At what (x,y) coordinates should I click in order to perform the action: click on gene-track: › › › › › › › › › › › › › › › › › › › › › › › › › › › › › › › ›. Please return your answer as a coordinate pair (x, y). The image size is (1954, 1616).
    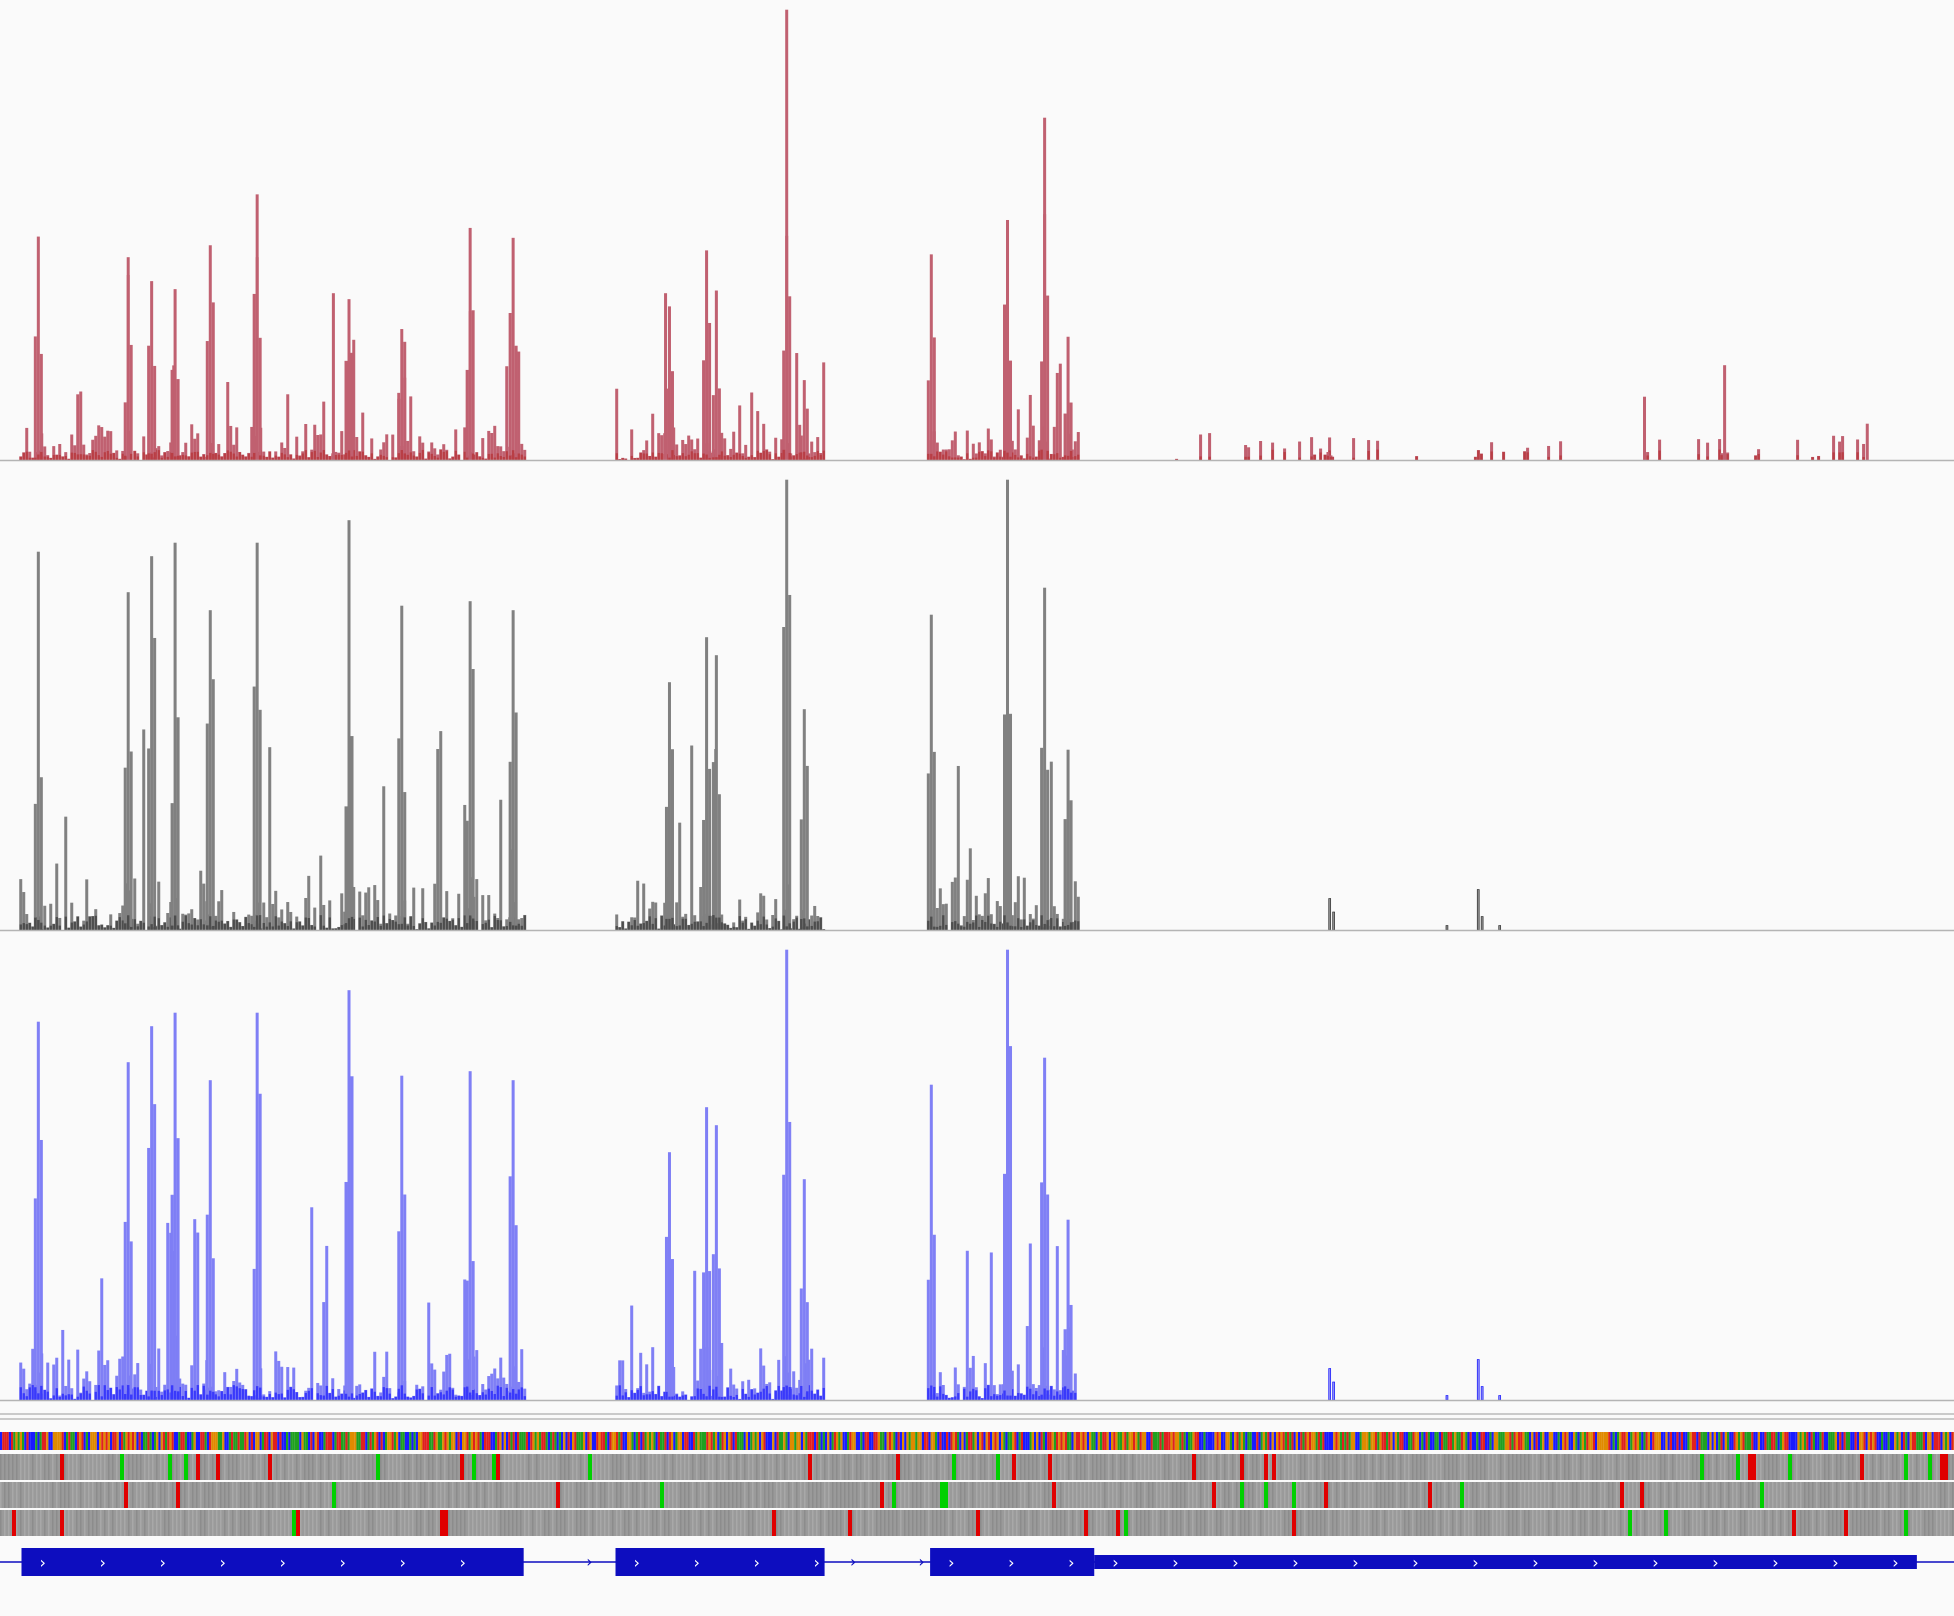
    Looking at the image, I should click on (977, 1578).